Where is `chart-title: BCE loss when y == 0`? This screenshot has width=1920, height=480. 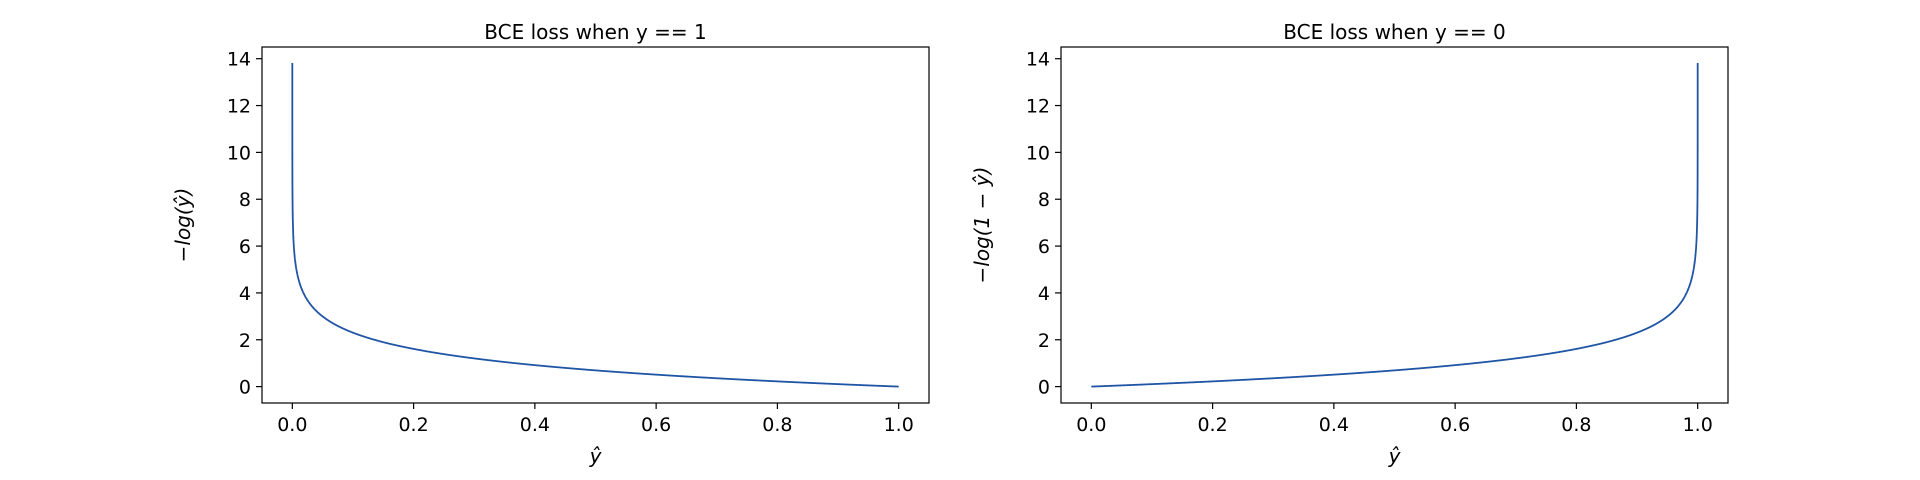
chart-title: BCE loss when y == 0 is located at coordinates (1394, 32).